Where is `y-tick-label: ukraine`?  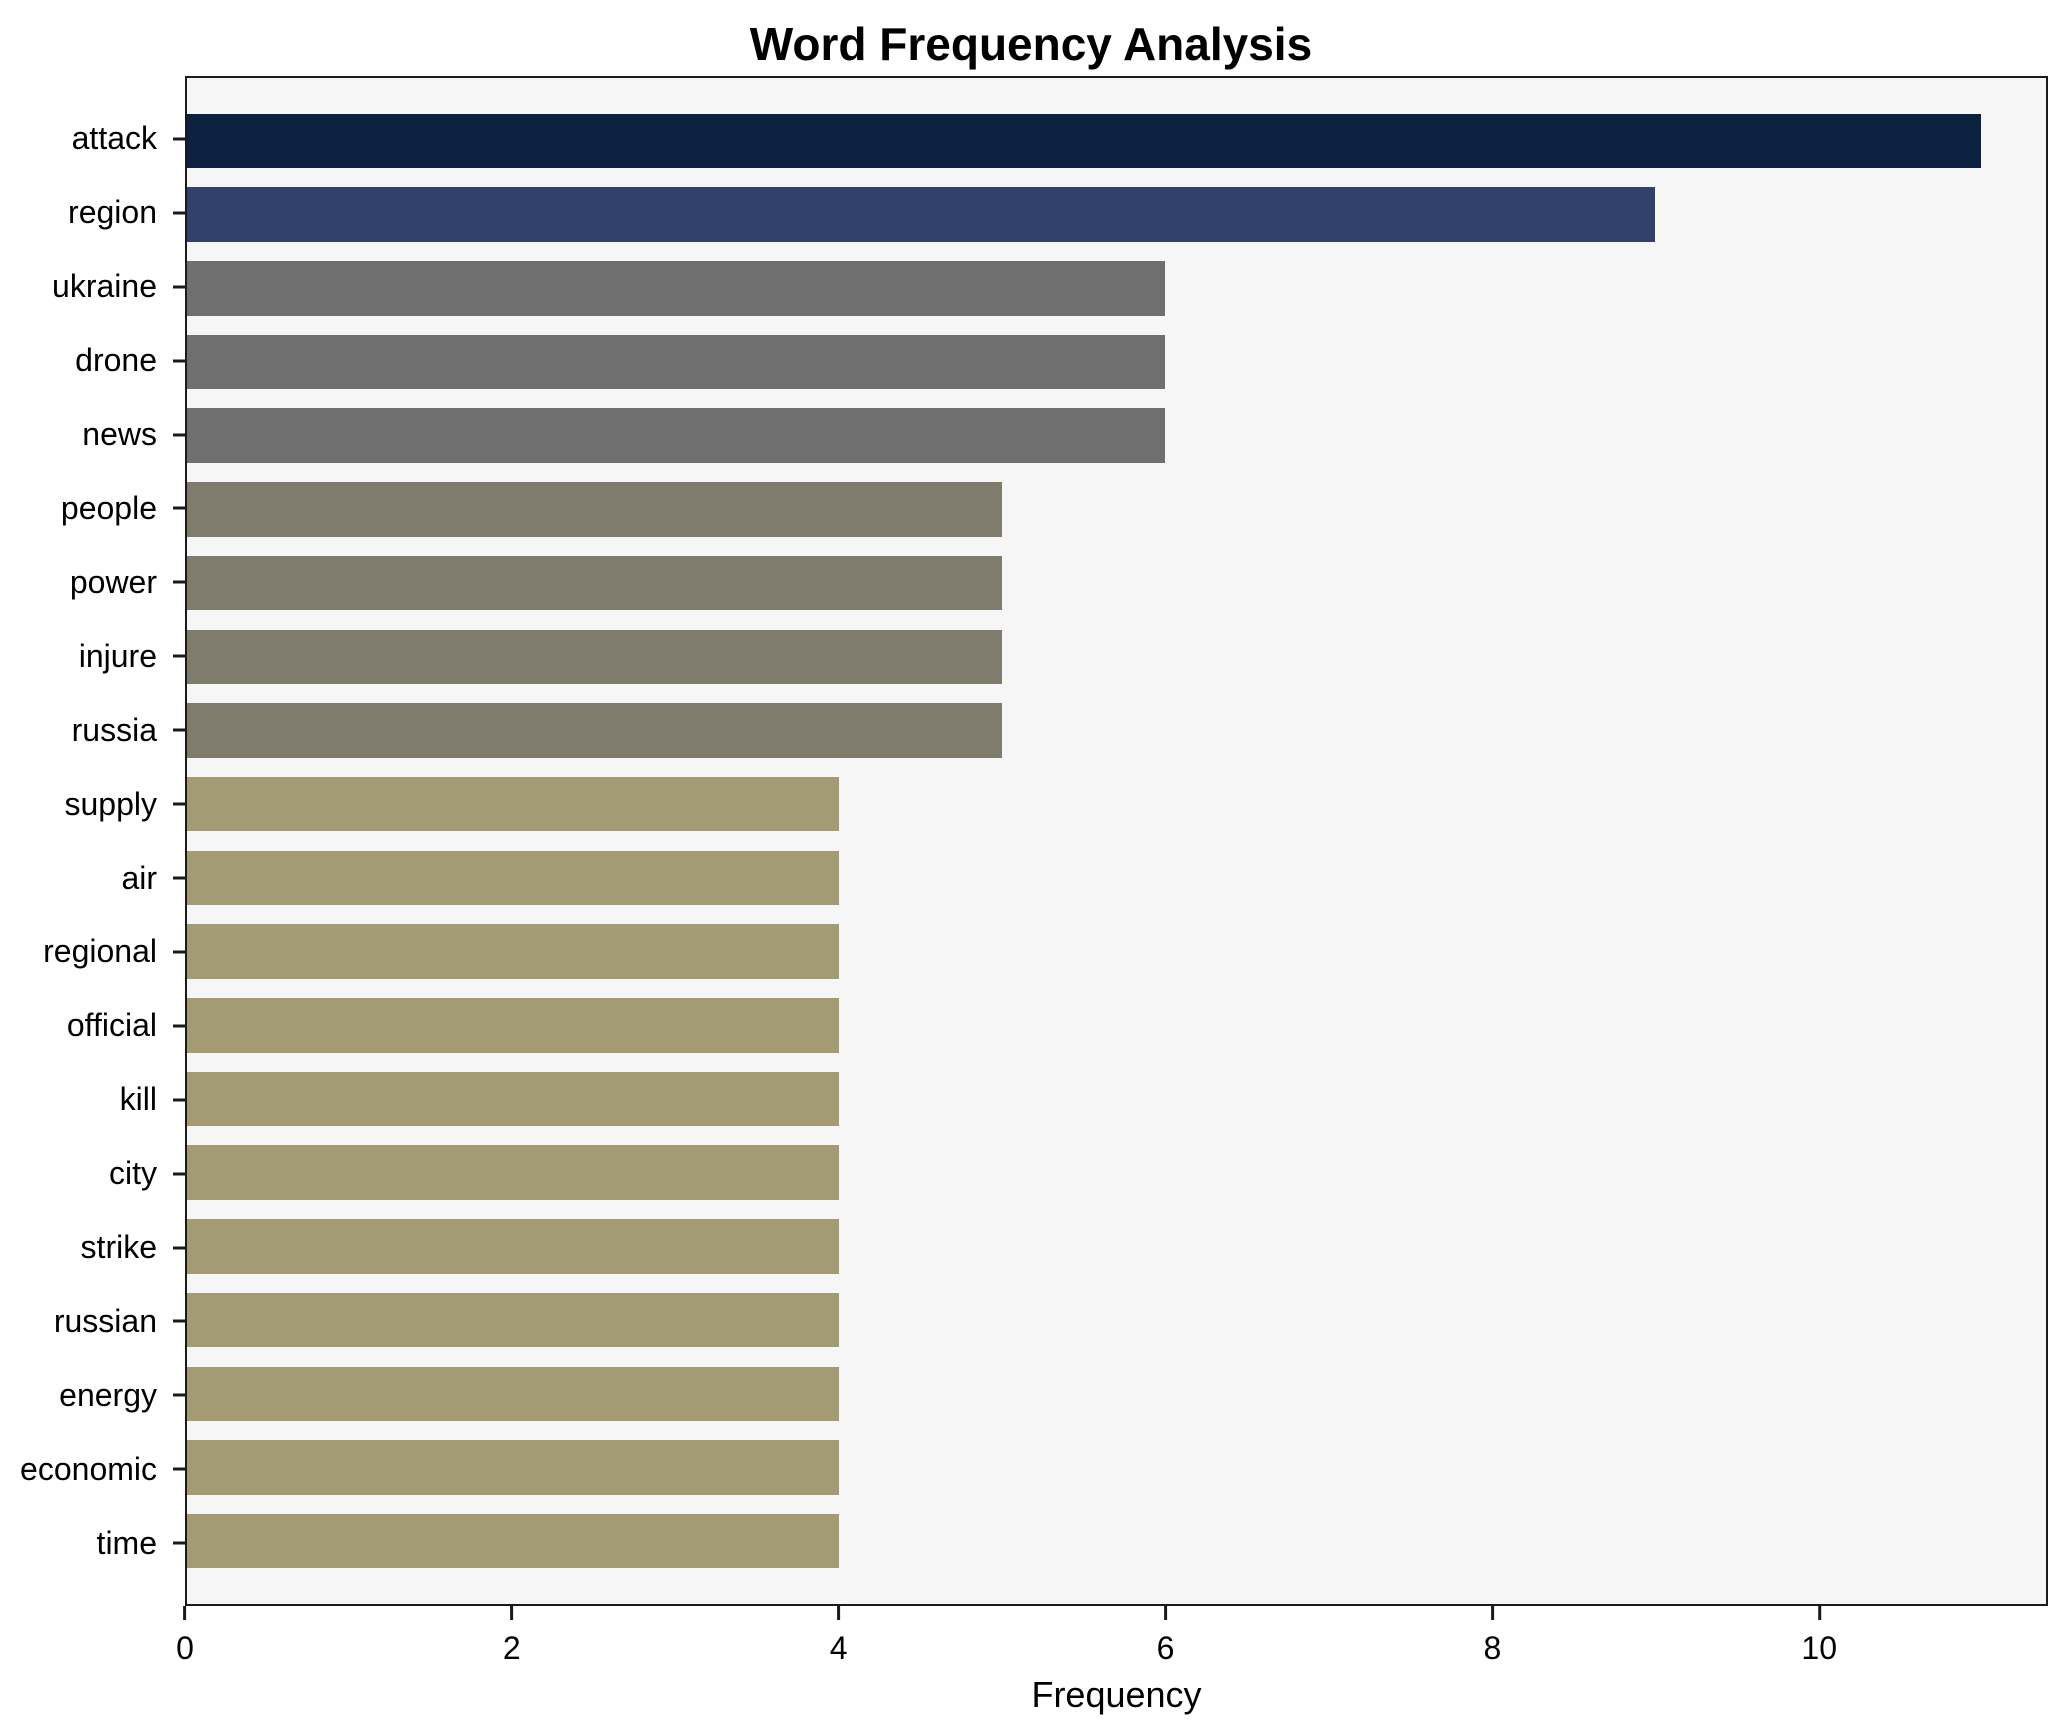 y-tick-label: ukraine is located at coordinates (104, 286).